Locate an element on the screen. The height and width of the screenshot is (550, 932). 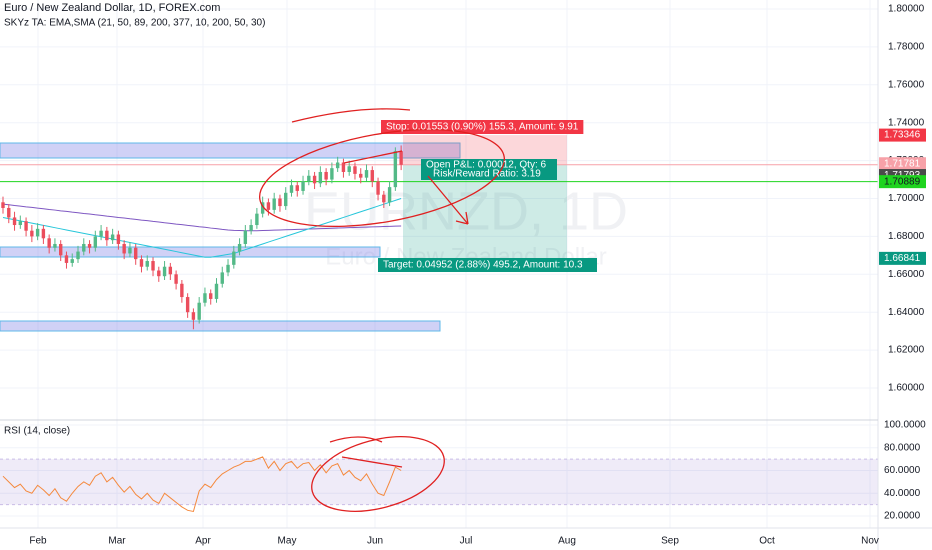
price-marker-label: 1.71781 is located at coordinates (902, 163).